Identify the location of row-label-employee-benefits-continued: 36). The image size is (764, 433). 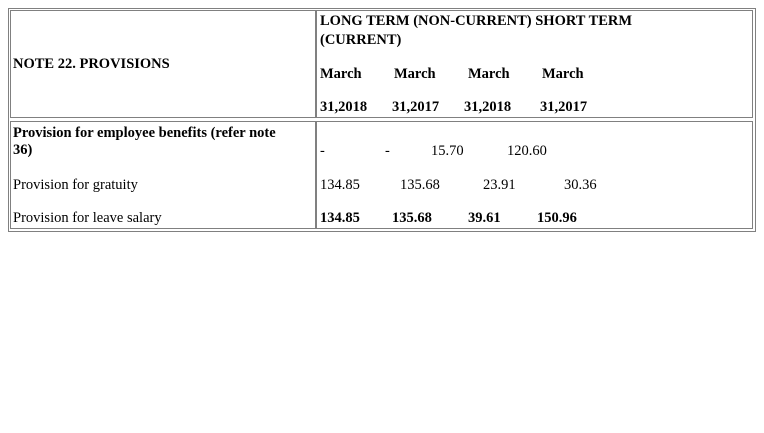
(23, 150).